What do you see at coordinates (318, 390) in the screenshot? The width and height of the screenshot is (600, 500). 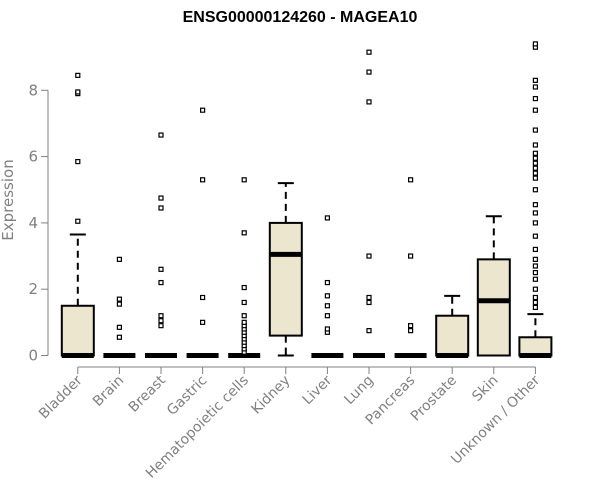 I see `x-tick-label: Liver` at bounding box center [318, 390].